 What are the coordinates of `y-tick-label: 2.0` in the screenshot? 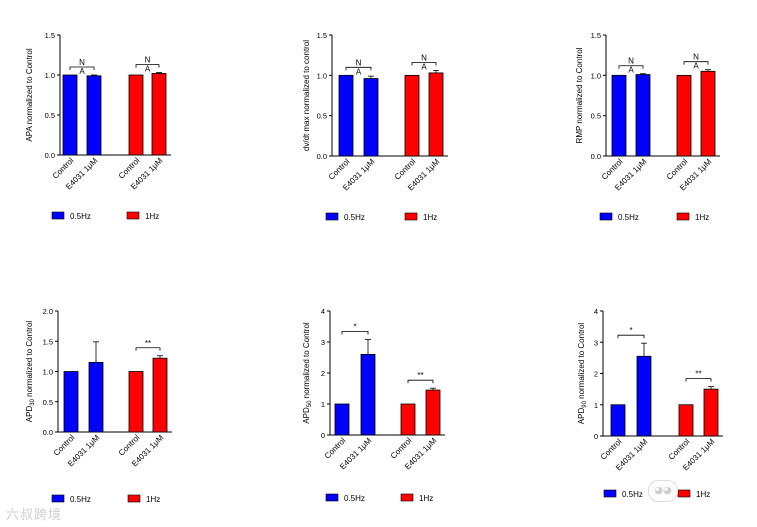 It's located at (48, 311).